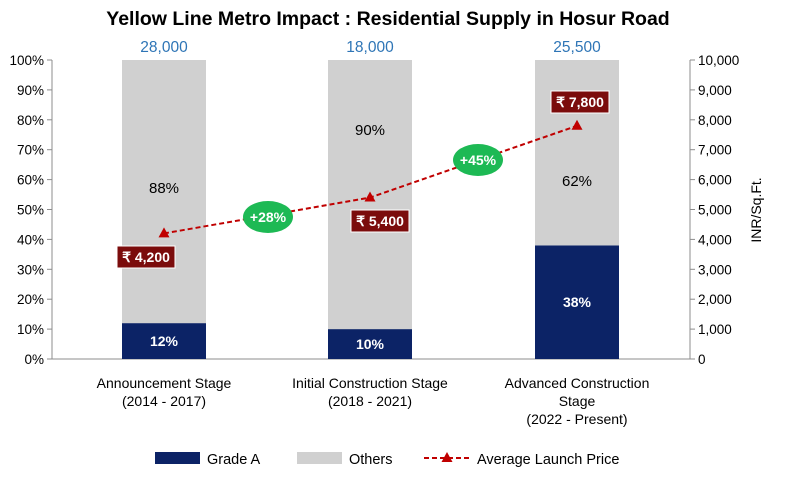 The image size is (785, 483). Describe the element at coordinates (164, 401) in the screenshot. I see `category-label: (2014 - 2017)` at that location.